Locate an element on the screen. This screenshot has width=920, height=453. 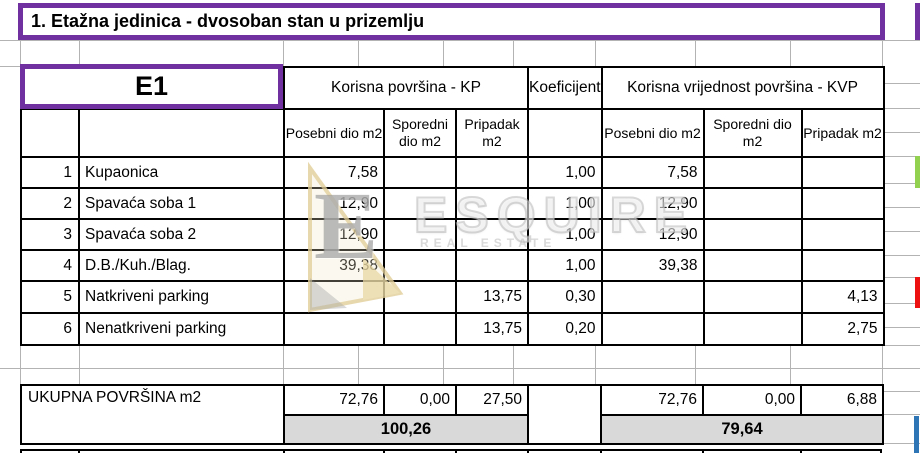
room-name: Spavaća soba 1 is located at coordinates (181, 203).